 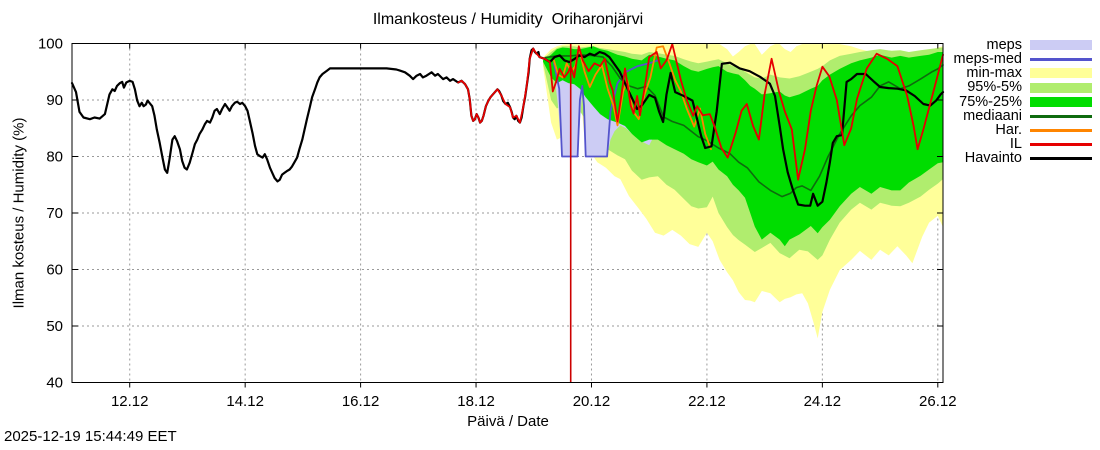 What do you see at coordinates (606, 108) in the screenshot?
I see `line-meps-med` at bounding box center [606, 108].